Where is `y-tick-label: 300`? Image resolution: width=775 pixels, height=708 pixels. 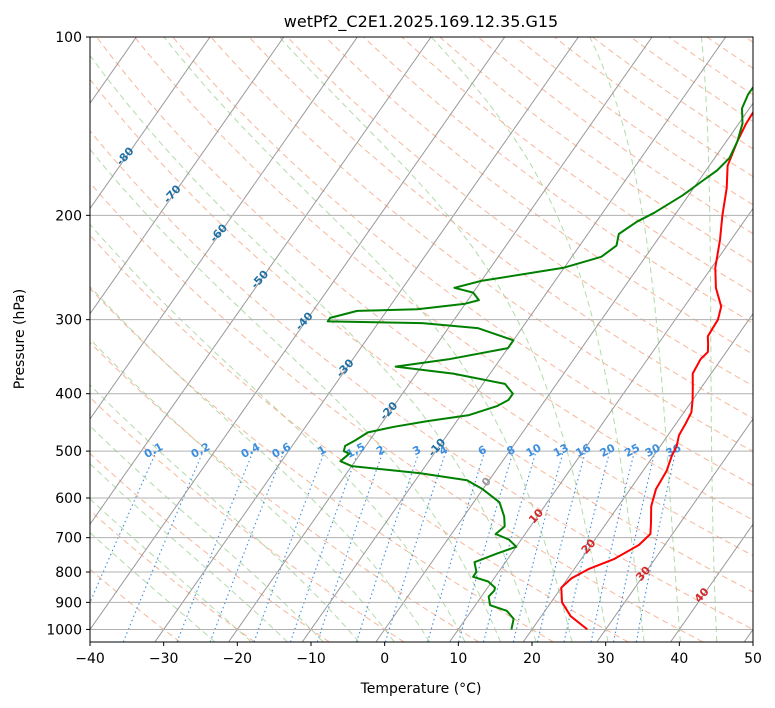
y-tick-label: 300 is located at coordinates (68, 321).